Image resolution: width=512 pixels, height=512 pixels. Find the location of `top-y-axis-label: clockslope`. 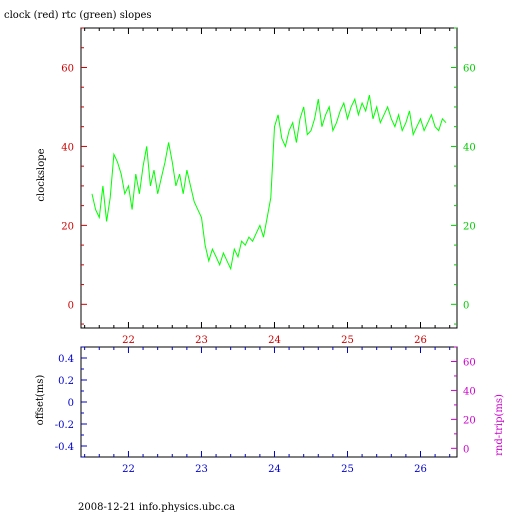

top-y-axis-label: clockslope is located at coordinates (41, 174).